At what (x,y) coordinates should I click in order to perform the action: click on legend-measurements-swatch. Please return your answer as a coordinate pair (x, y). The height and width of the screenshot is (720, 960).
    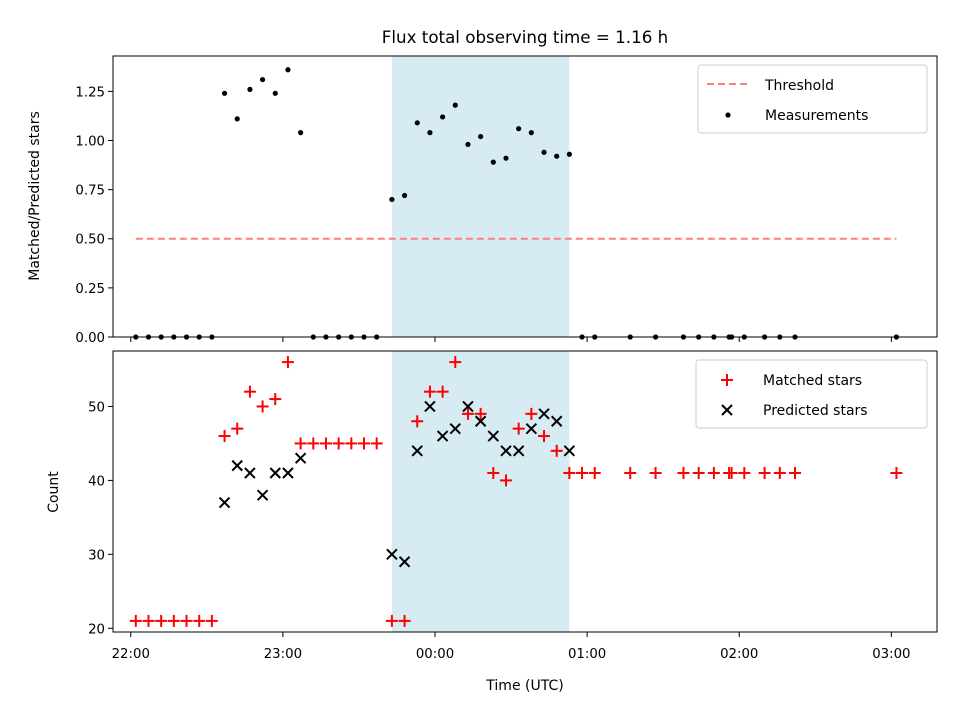
    Looking at the image, I should click on (728, 115).